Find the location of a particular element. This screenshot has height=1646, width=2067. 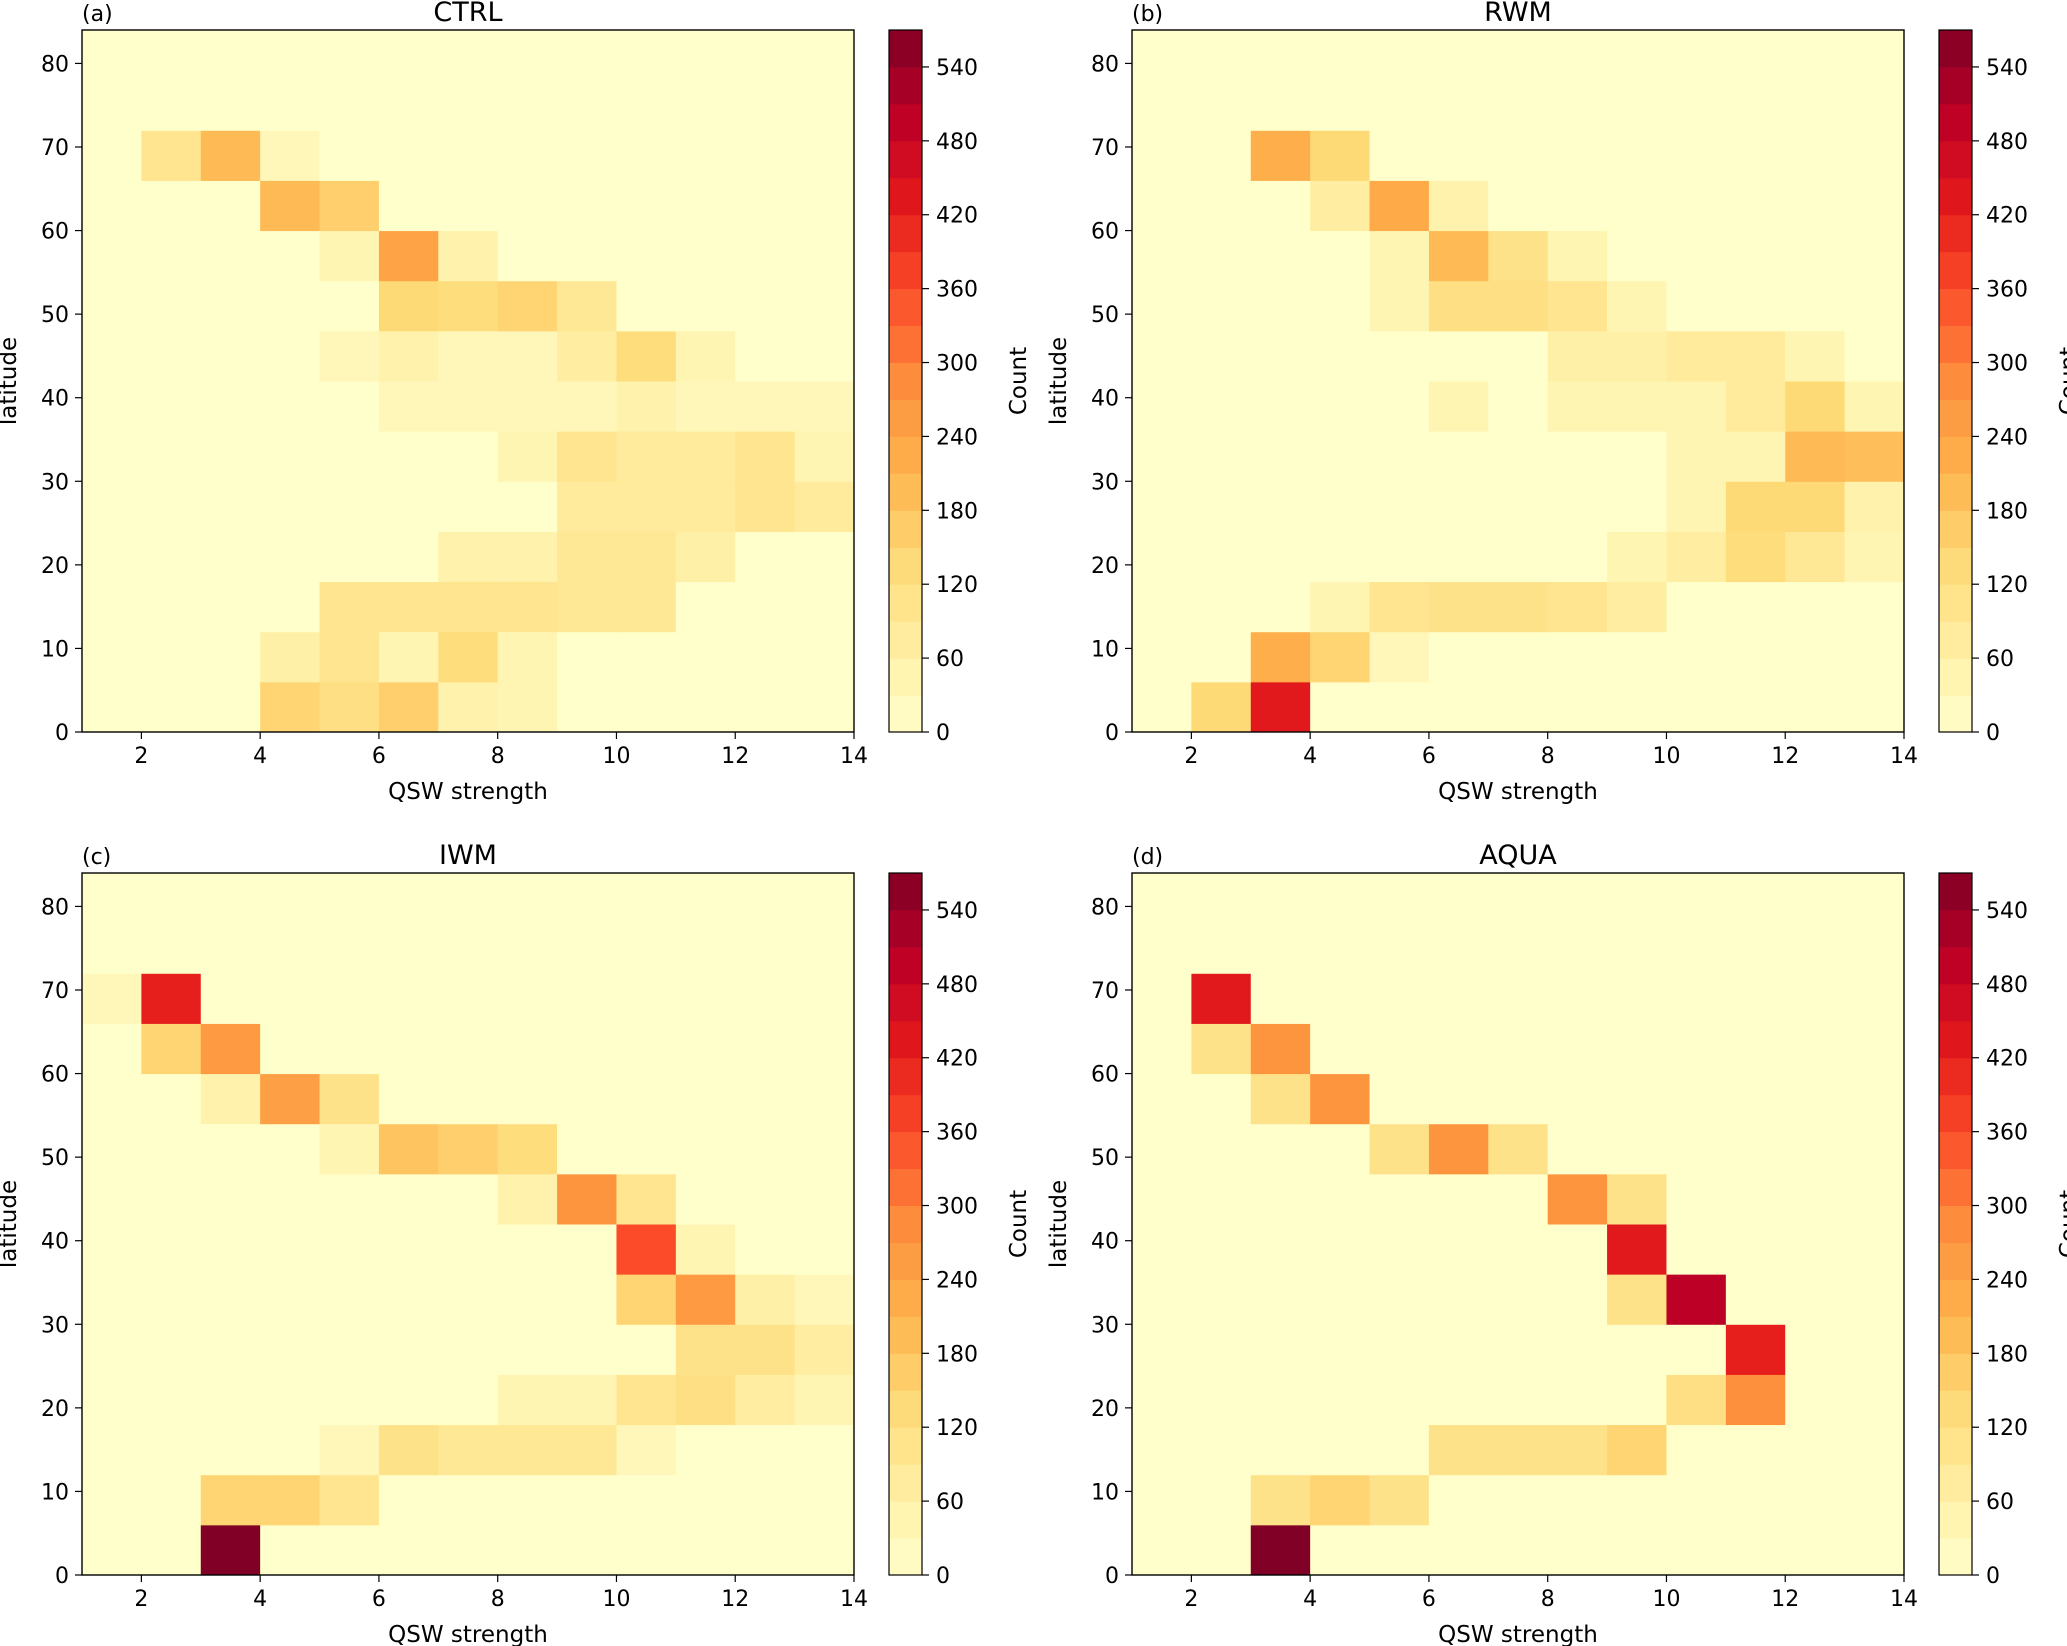

colorbar-tick-label: 120 is located at coordinates (957, 1428).